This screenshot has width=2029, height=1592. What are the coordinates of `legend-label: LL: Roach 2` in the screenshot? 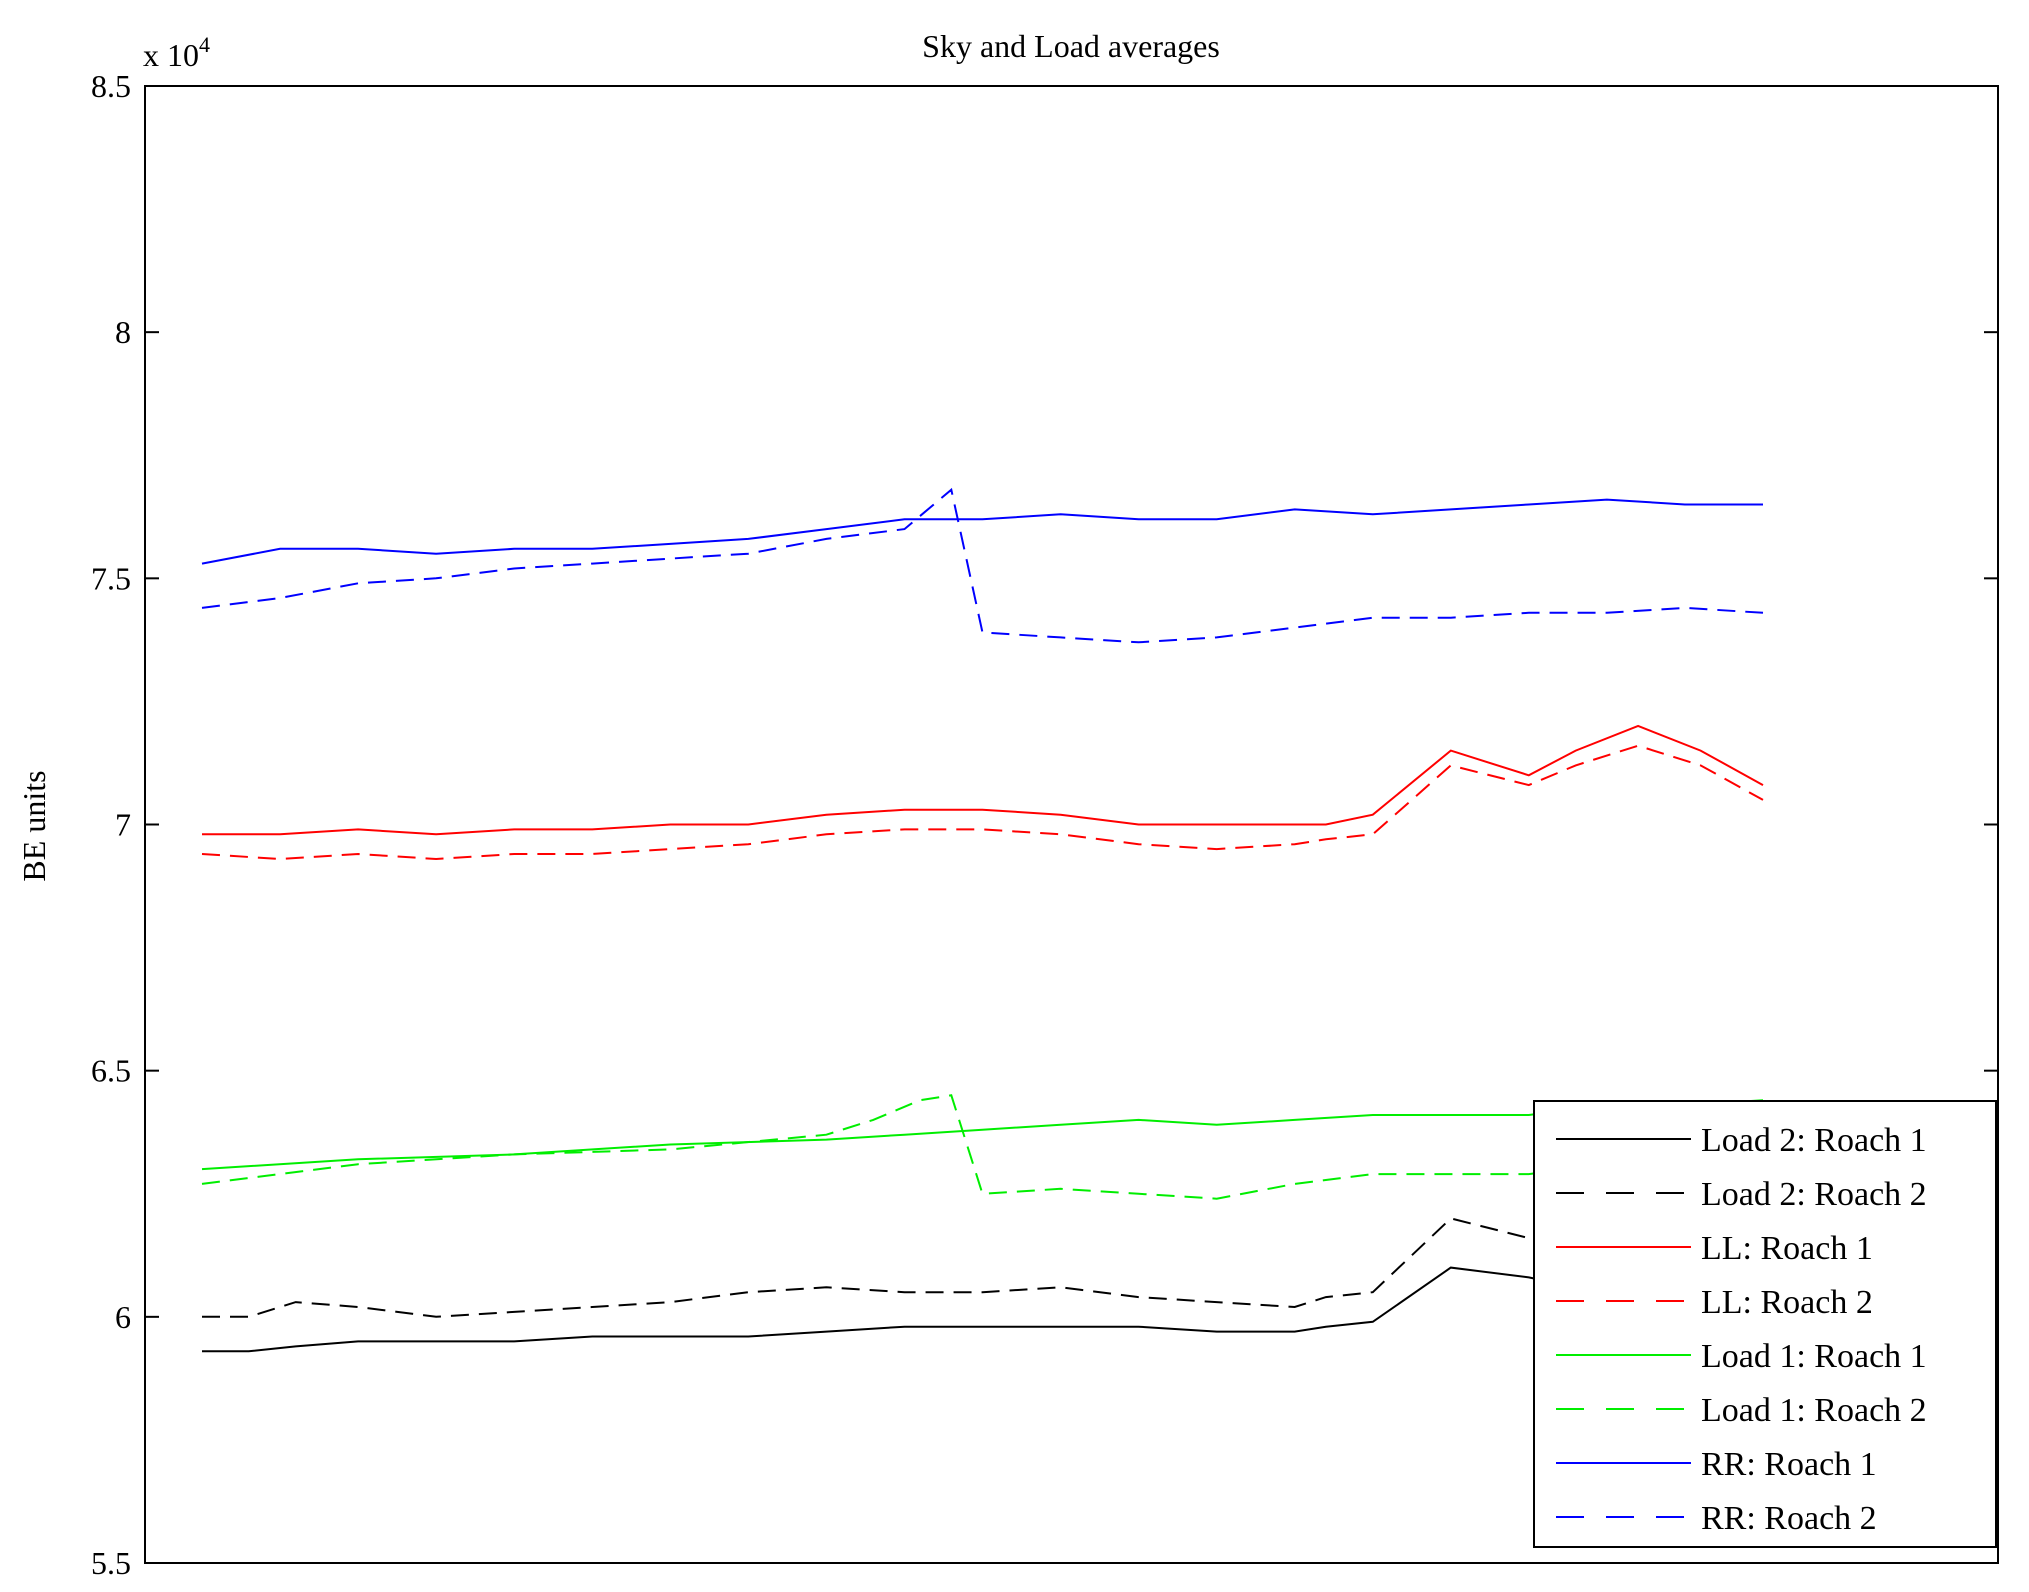 It's located at (1787, 1302).